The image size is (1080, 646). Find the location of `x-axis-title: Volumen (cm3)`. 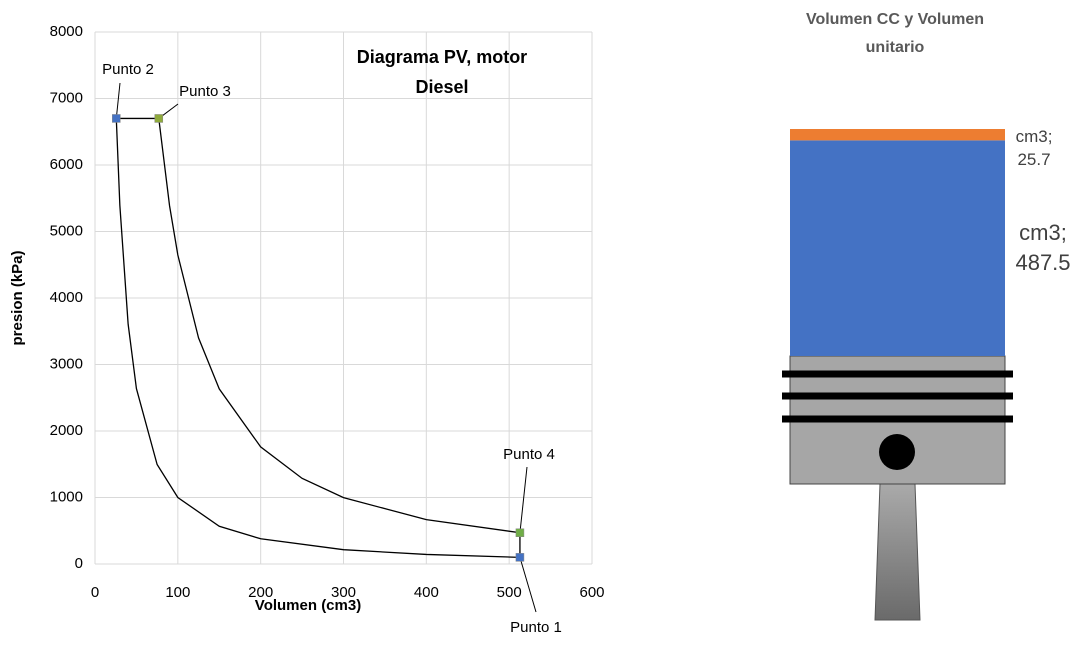

x-axis-title: Volumen (cm3) is located at coordinates (308, 605).